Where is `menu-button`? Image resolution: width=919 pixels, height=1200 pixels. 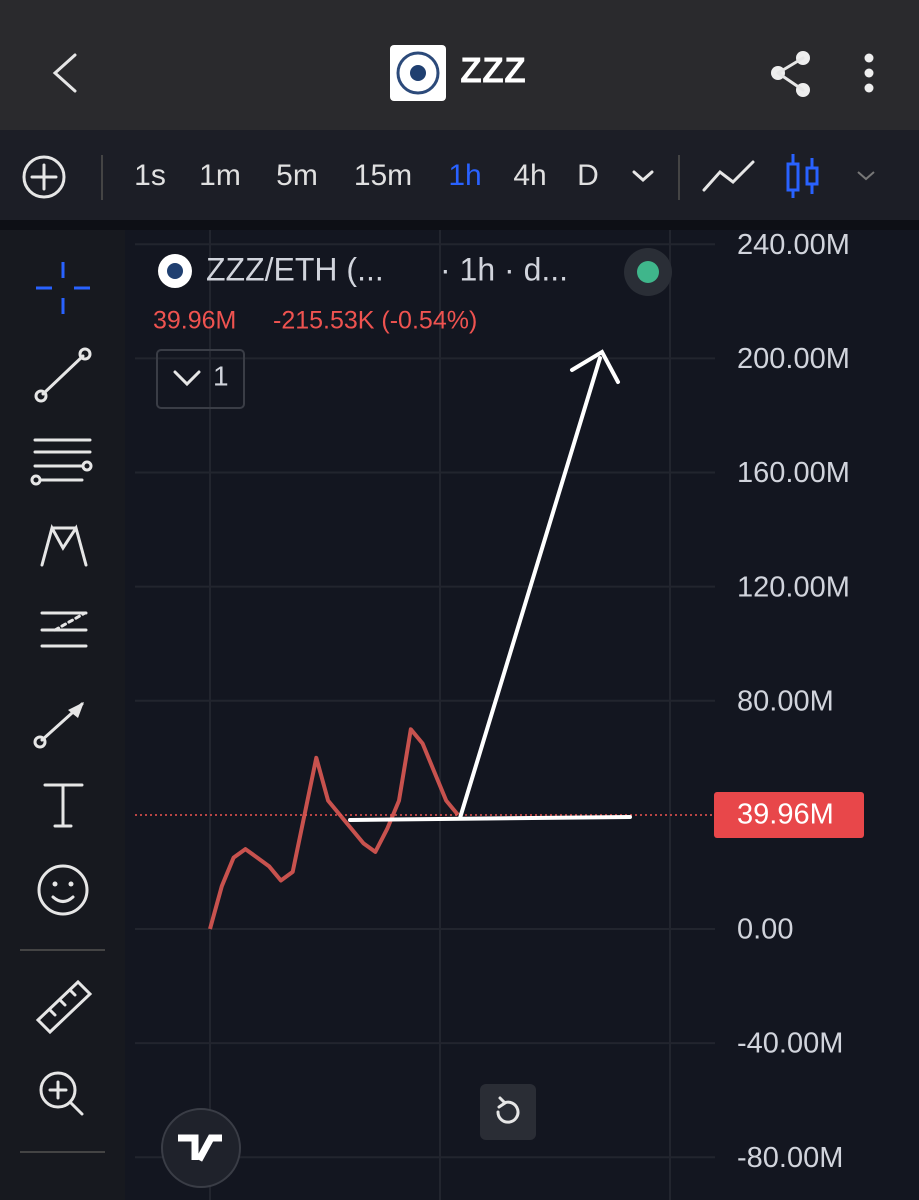
menu-button is located at coordinates (869, 73).